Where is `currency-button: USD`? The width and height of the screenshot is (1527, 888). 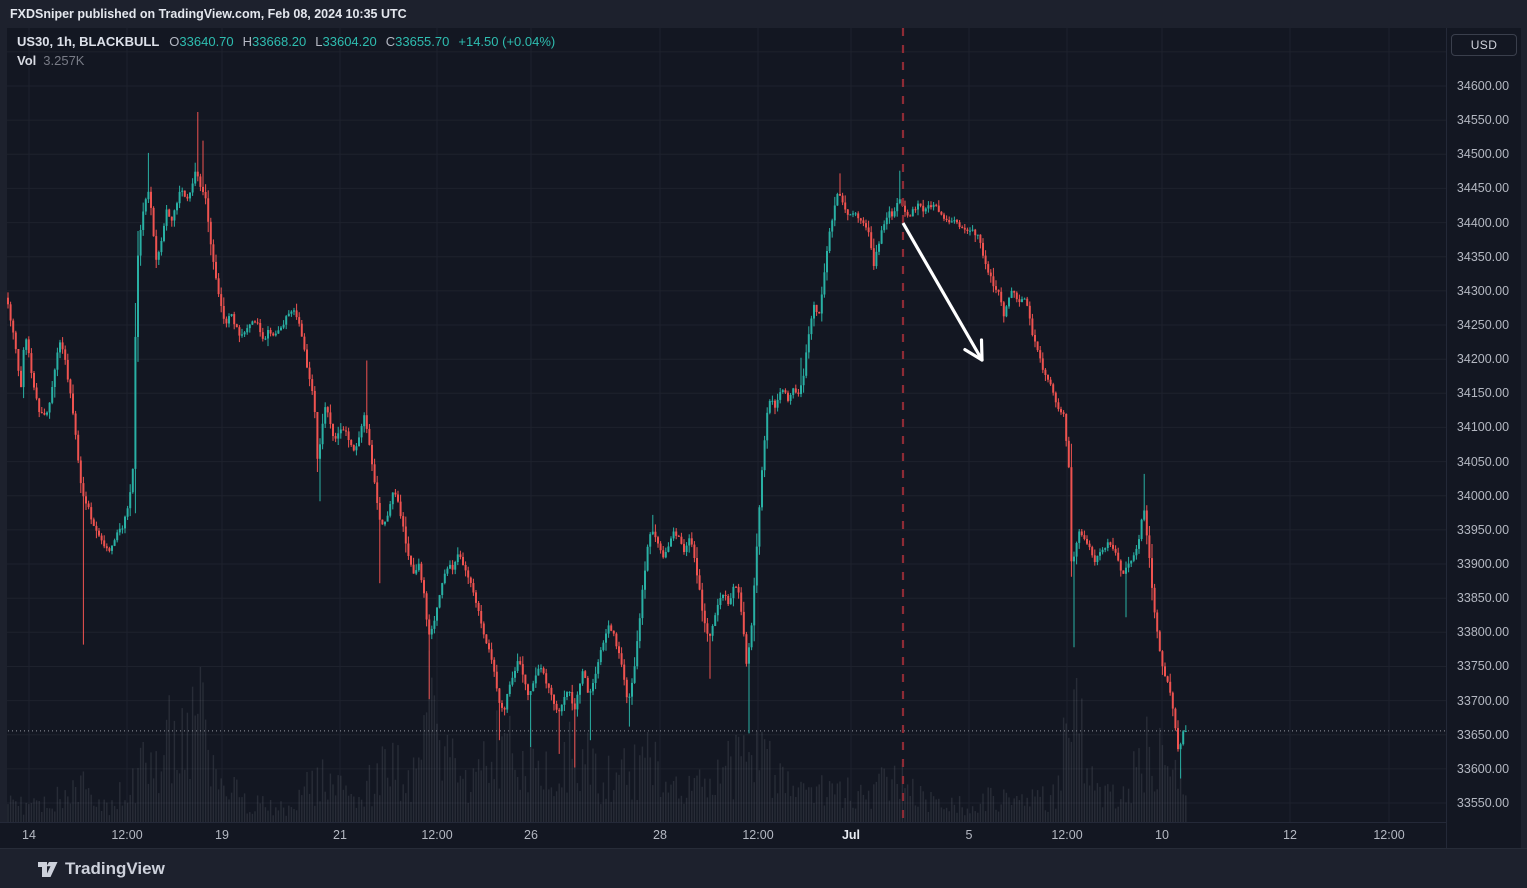
currency-button: USD is located at coordinates (1484, 45).